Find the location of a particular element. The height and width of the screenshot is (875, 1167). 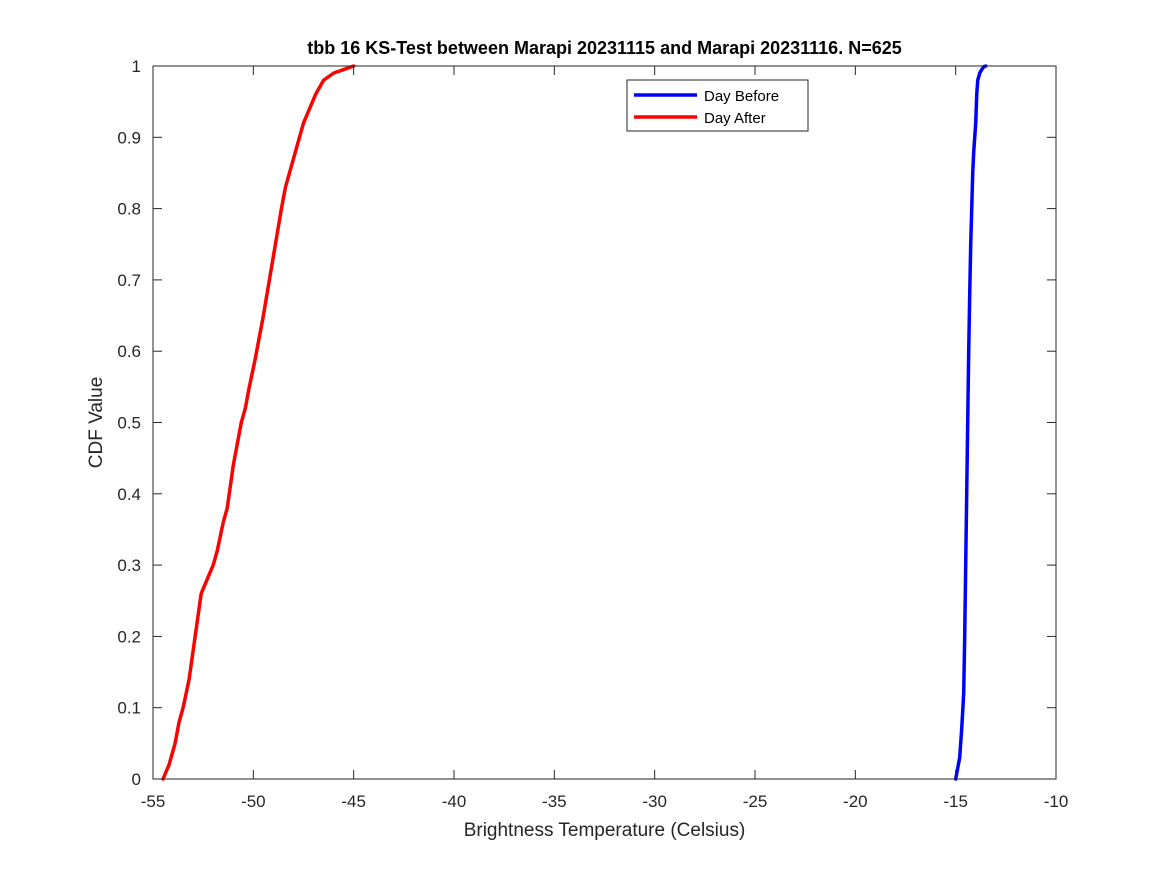

y-tick-label: 0.7 is located at coordinates (129, 280).